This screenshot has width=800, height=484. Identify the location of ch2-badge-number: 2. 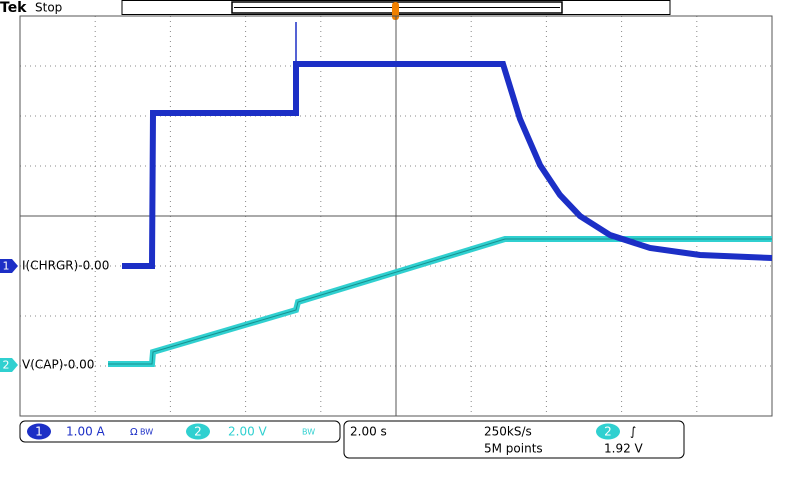
(198, 432).